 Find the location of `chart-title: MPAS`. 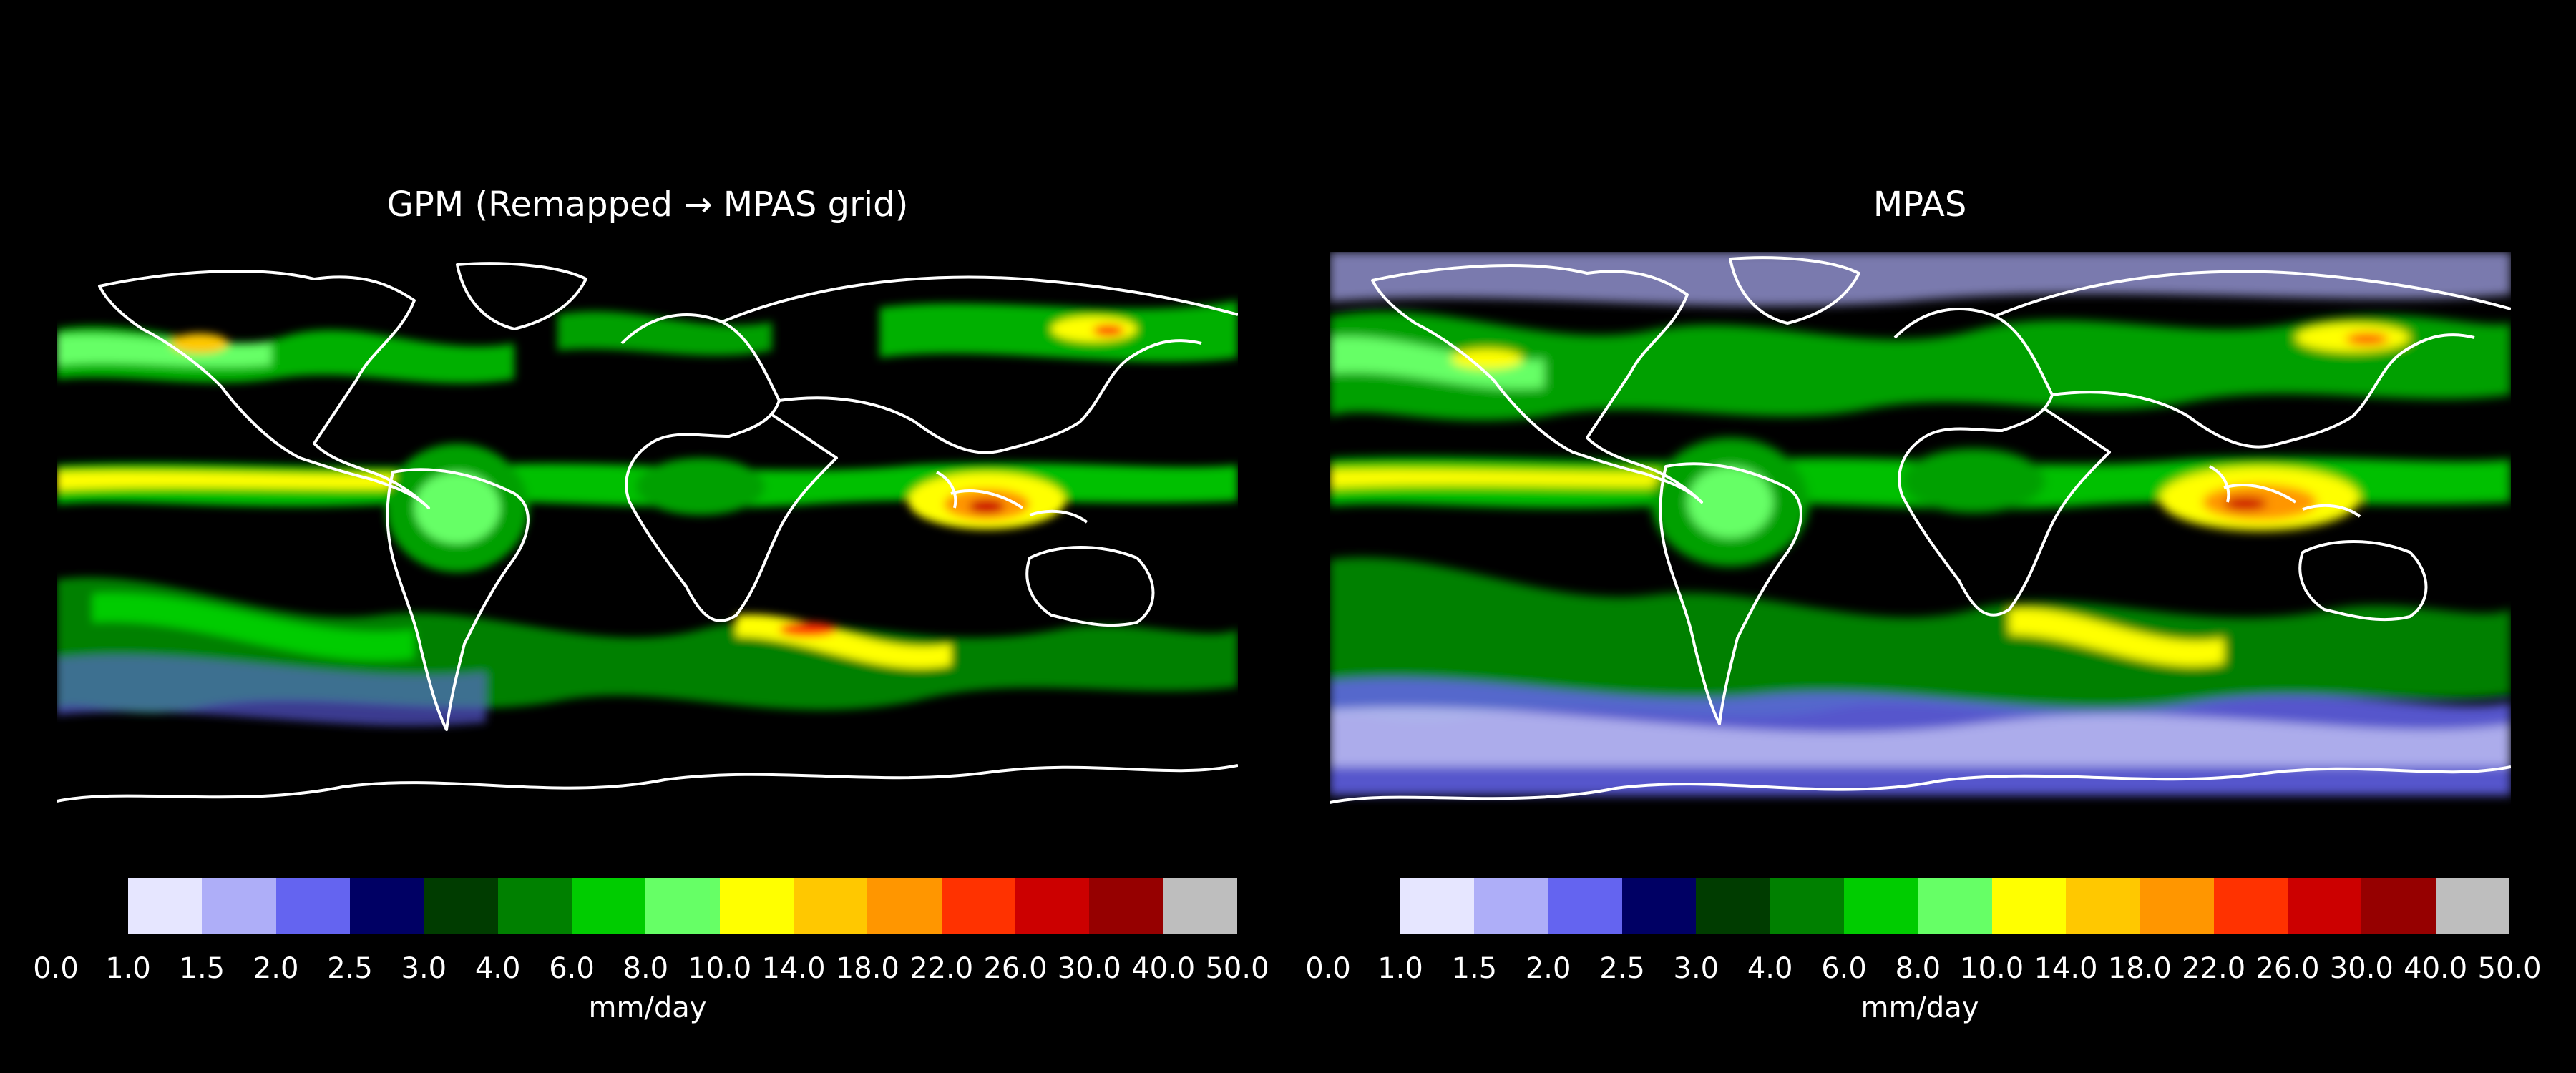

chart-title: MPAS is located at coordinates (1920, 205).